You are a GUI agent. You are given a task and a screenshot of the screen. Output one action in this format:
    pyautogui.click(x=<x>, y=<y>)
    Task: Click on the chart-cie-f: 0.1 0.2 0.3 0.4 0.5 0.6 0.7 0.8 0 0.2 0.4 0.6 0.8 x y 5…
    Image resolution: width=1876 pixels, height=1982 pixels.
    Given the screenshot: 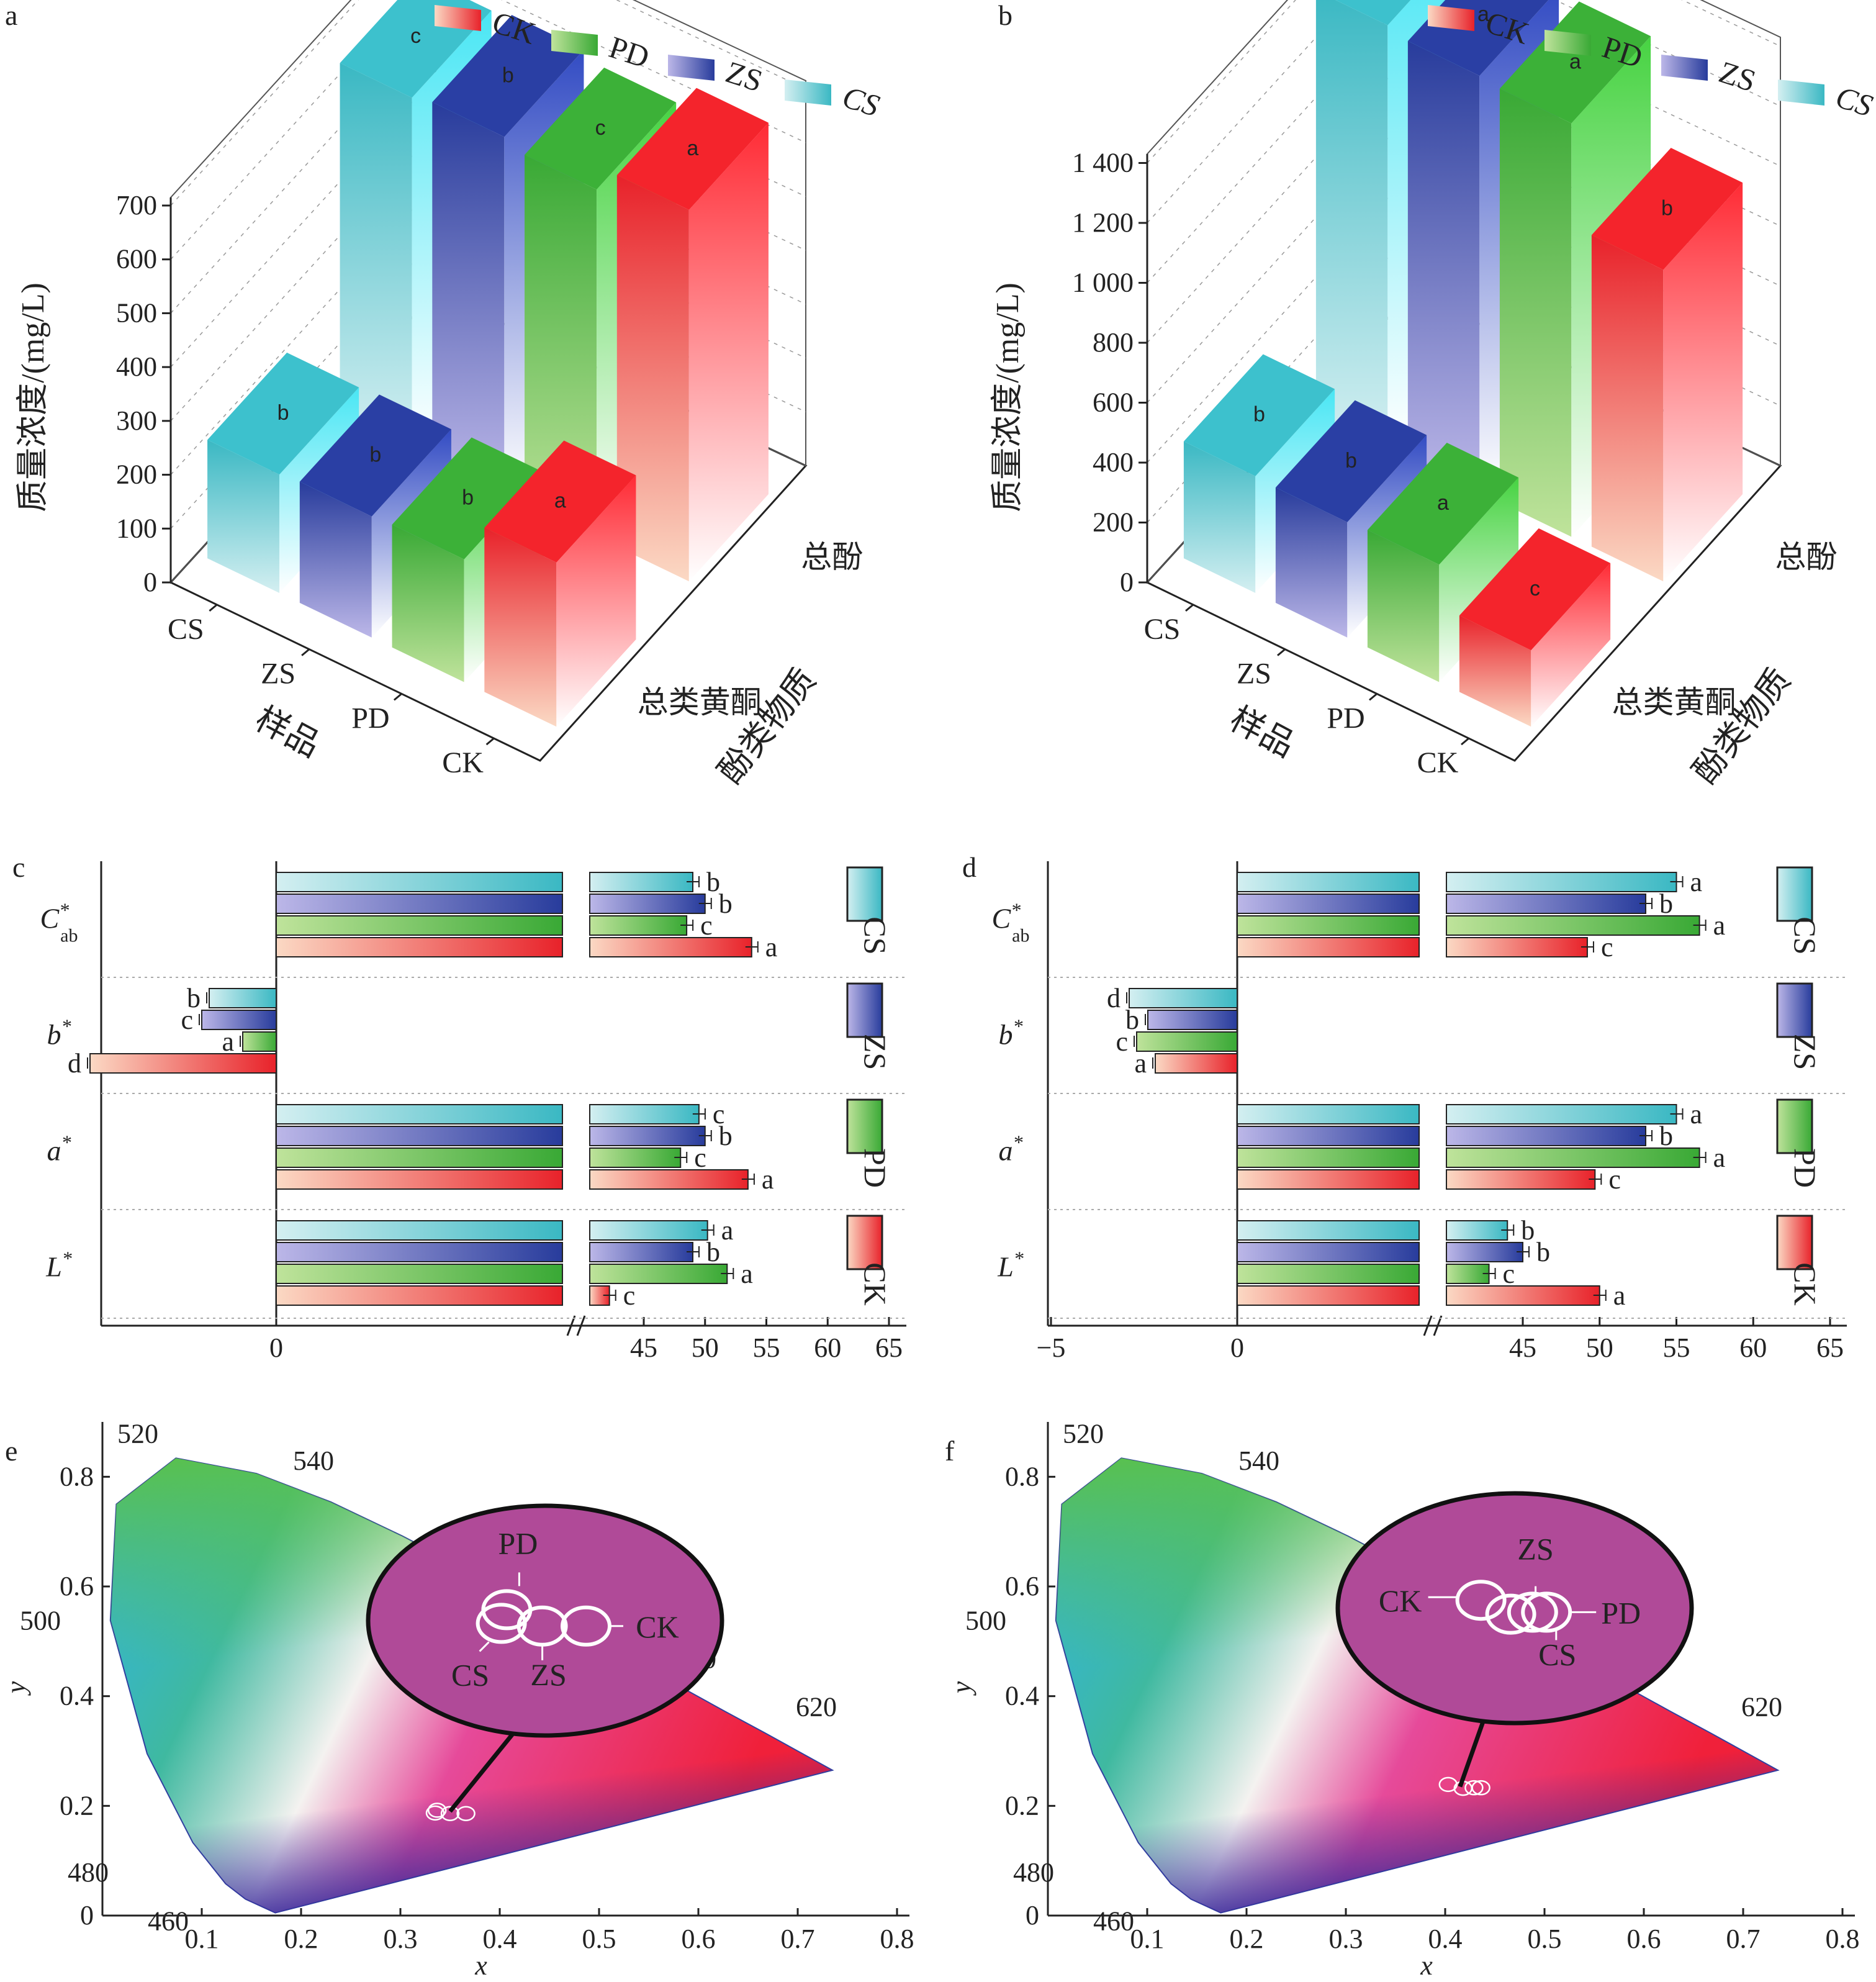 What is the action you would take?
    pyautogui.click(x=1403, y=1700)
    